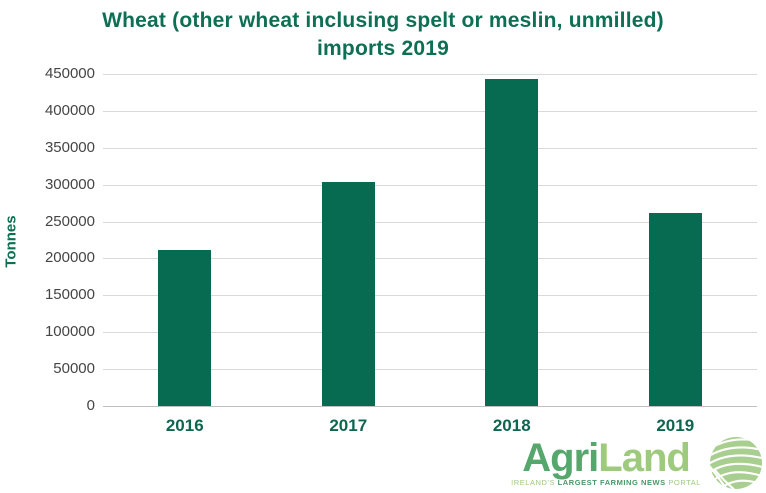 This screenshot has height=493, width=766. Describe the element at coordinates (69, 73) in the screenshot. I see `y-tick-label: 450000` at that location.